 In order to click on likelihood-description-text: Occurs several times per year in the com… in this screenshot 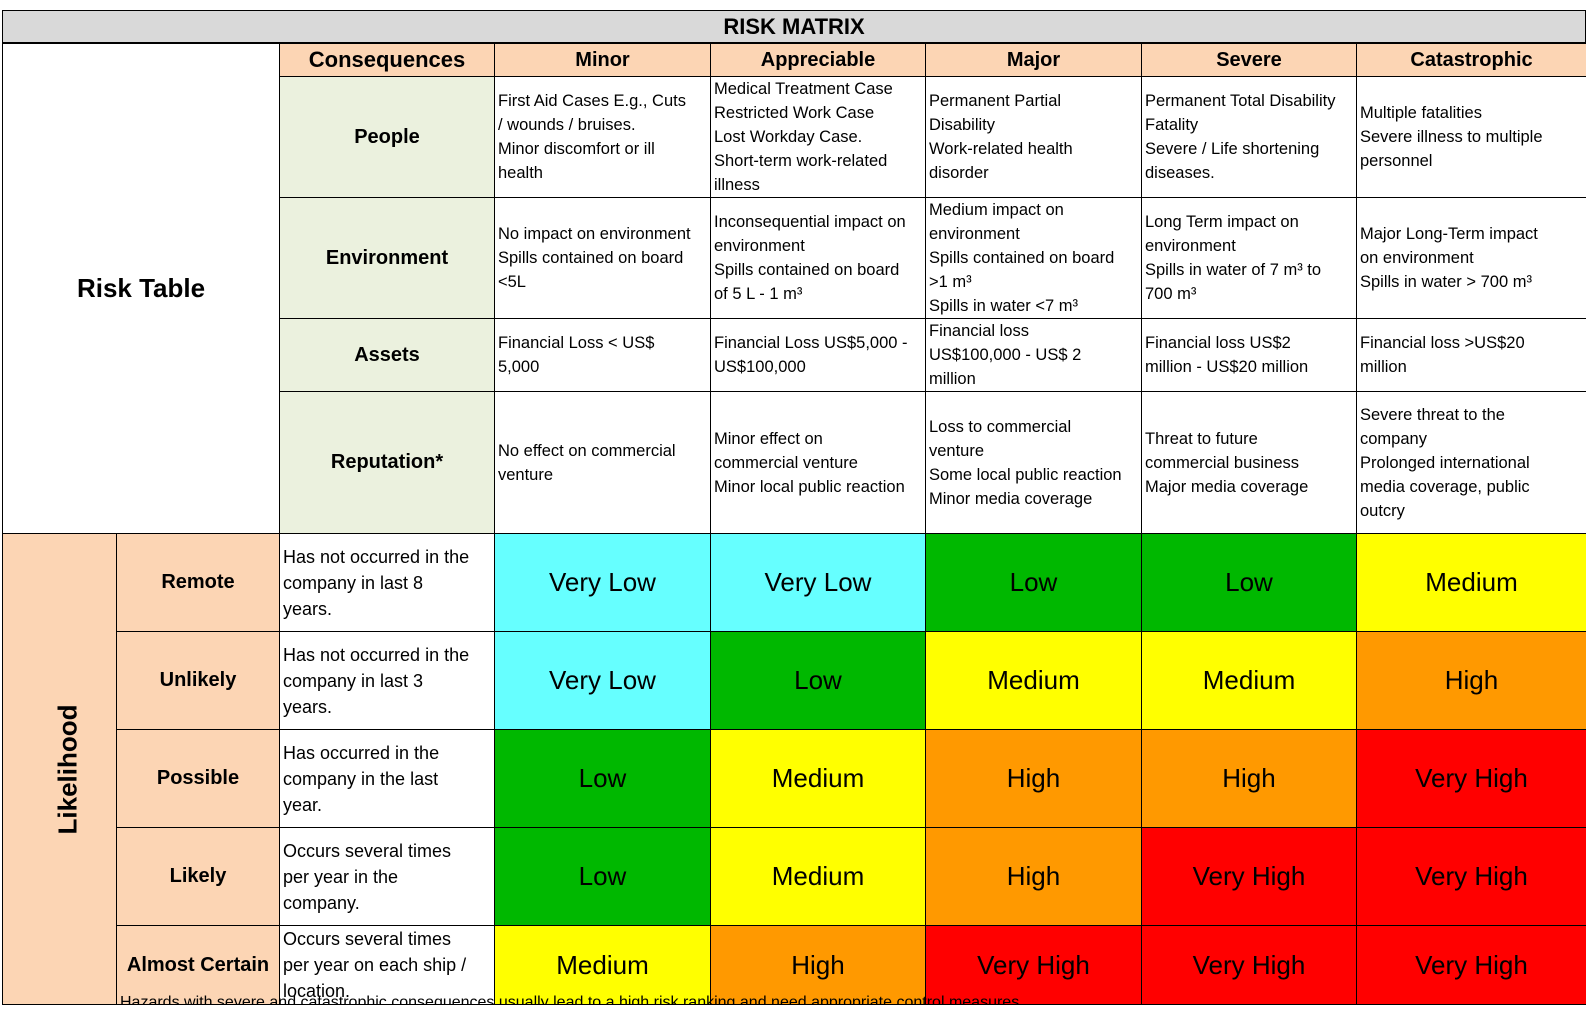, I will do `click(367, 876)`.